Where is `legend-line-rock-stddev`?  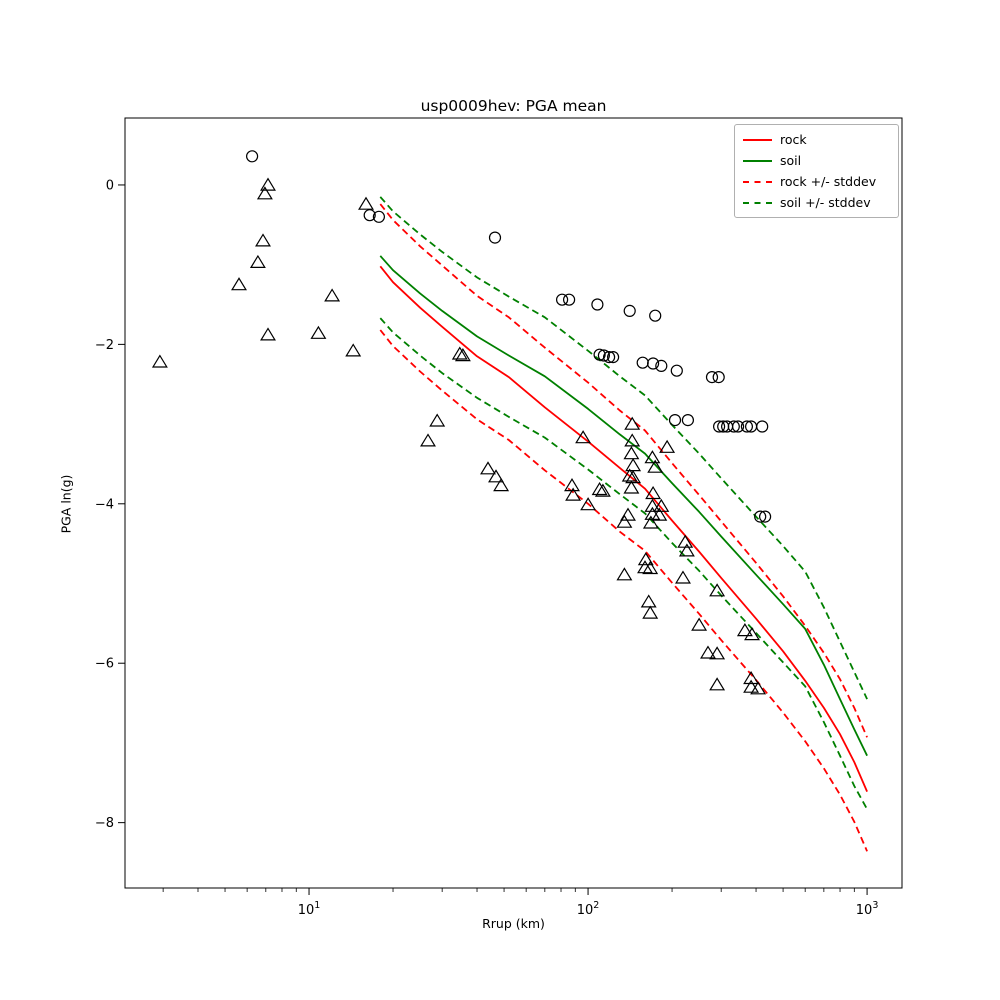
legend-line-rock-stddev is located at coordinates (757, 181).